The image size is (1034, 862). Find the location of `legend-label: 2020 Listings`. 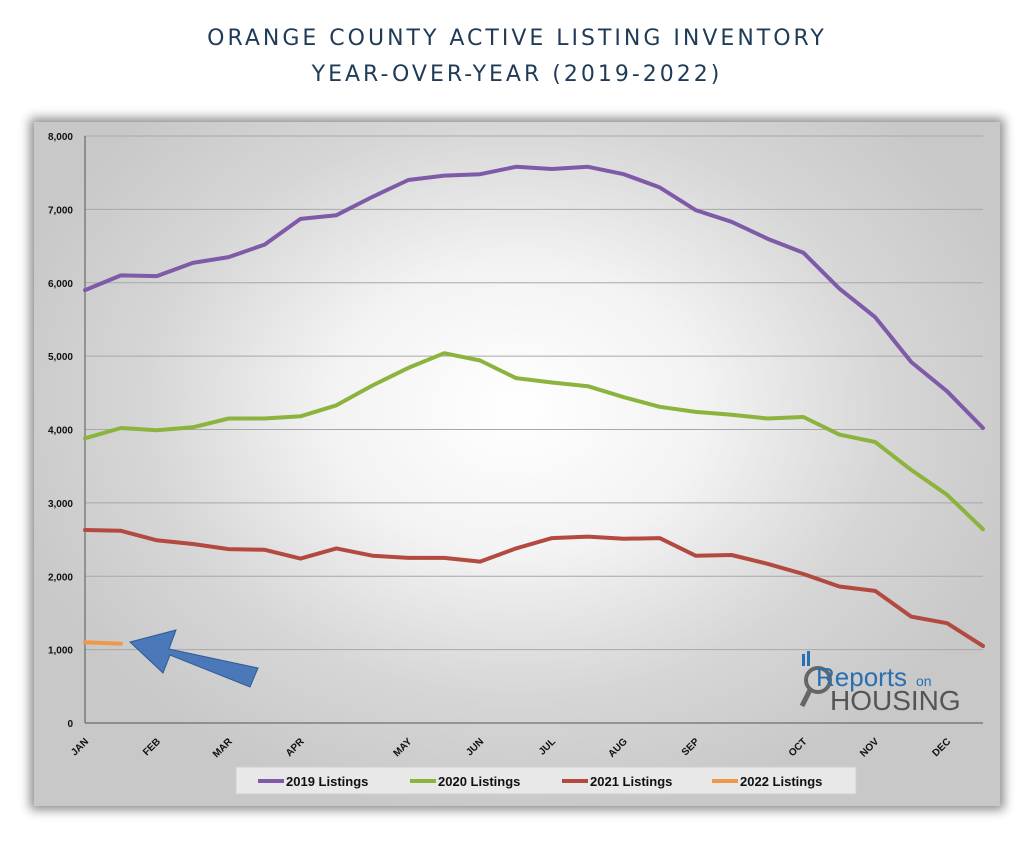

legend-label: 2020 Listings is located at coordinates (479, 781).